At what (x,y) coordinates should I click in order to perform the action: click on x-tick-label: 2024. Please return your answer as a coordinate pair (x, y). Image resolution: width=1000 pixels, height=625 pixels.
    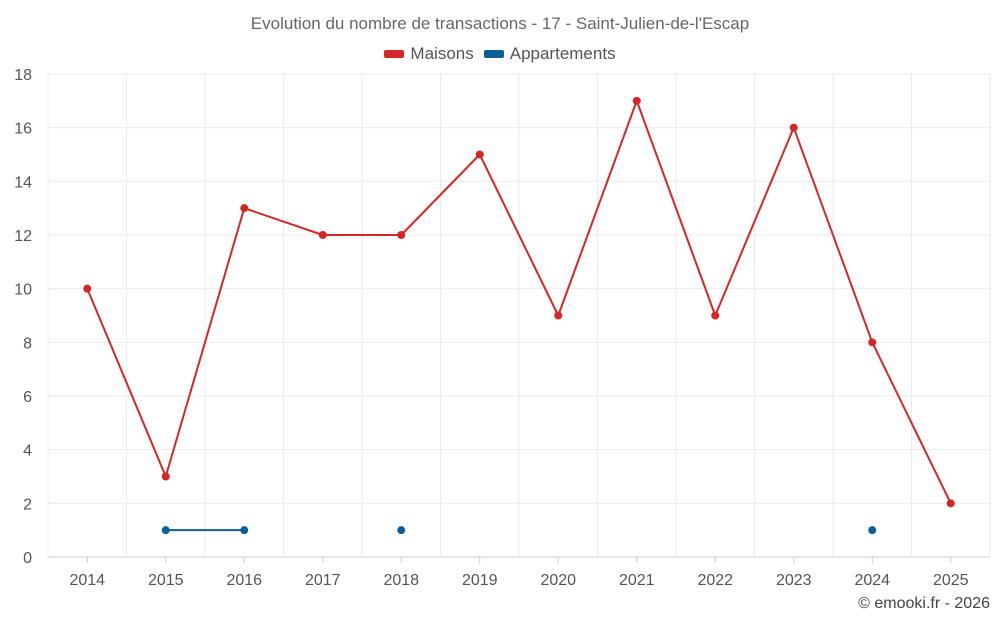
    Looking at the image, I should click on (872, 580).